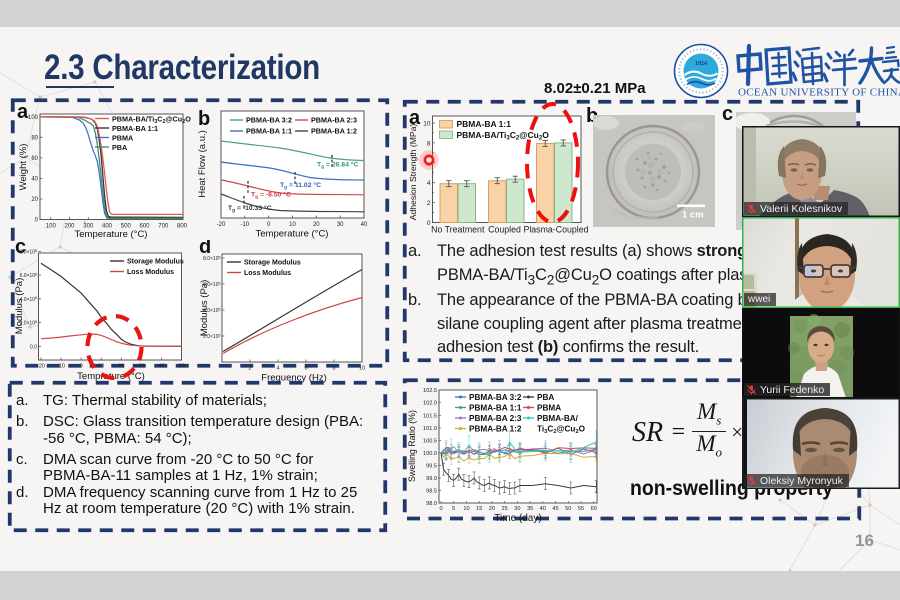  I want to click on svg-text: Tg = 26.84 °C, so click(337, 165).